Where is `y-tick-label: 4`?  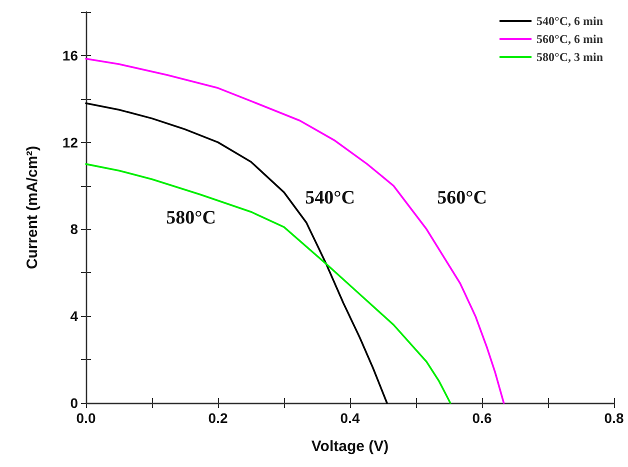
y-tick-label: 4 is located at coordinates (74, 316).